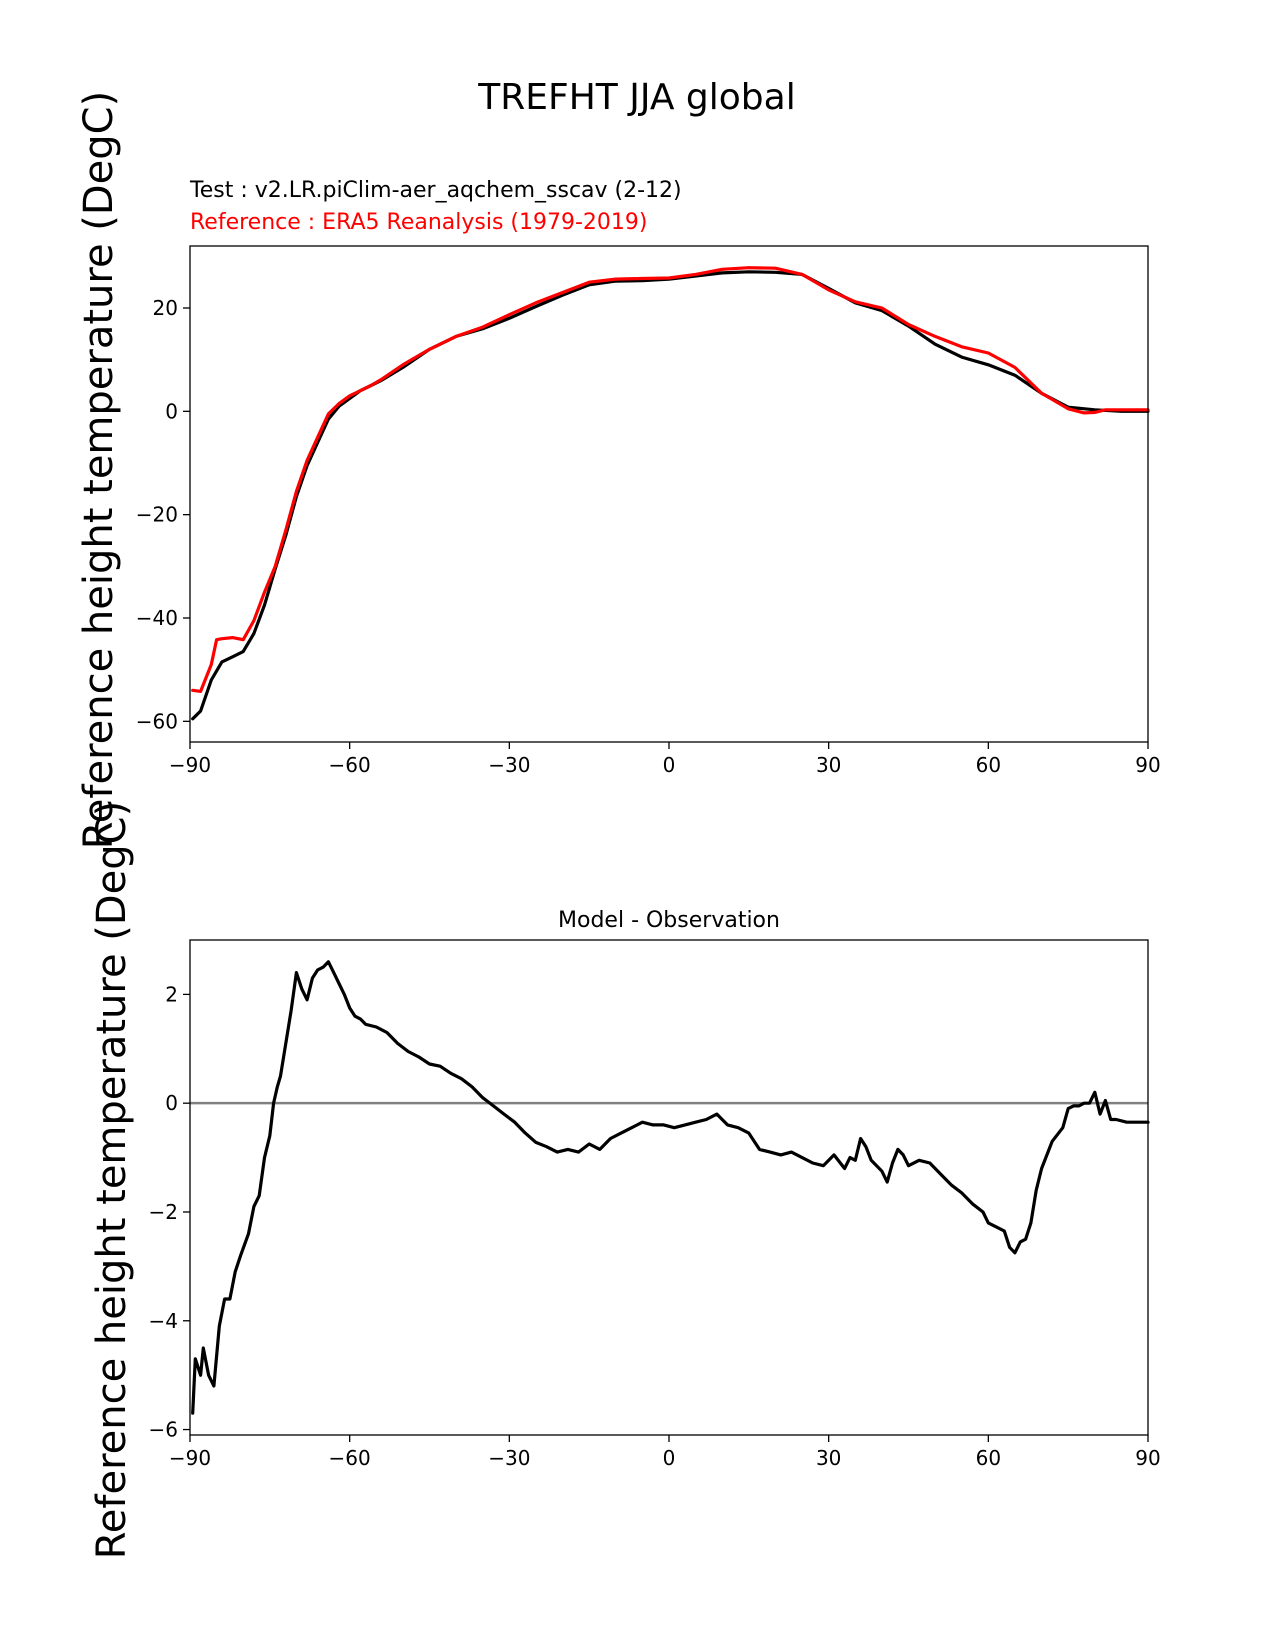  What do you see at coordinates (636, 97) in the screenshot?
I see `figure-title: TREFHT JJA global` at bounding box center [636, 97].